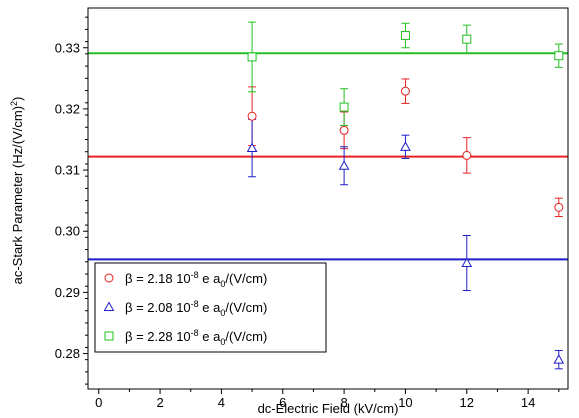 This screenshot has height=418, width=579. What do you see at coordinates (159, 402) in the screenshot?
I see `x-tick-label: 2` at bounding box center [159, 402].